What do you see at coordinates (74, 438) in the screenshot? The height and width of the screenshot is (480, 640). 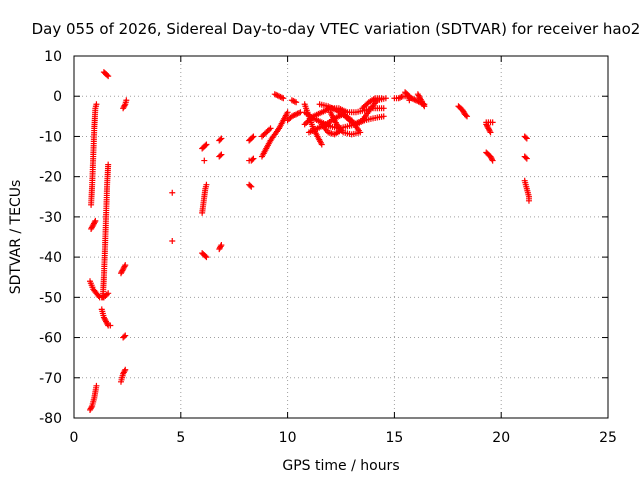 I see `x-tick-label: 0` at bounding box center [74, 438].